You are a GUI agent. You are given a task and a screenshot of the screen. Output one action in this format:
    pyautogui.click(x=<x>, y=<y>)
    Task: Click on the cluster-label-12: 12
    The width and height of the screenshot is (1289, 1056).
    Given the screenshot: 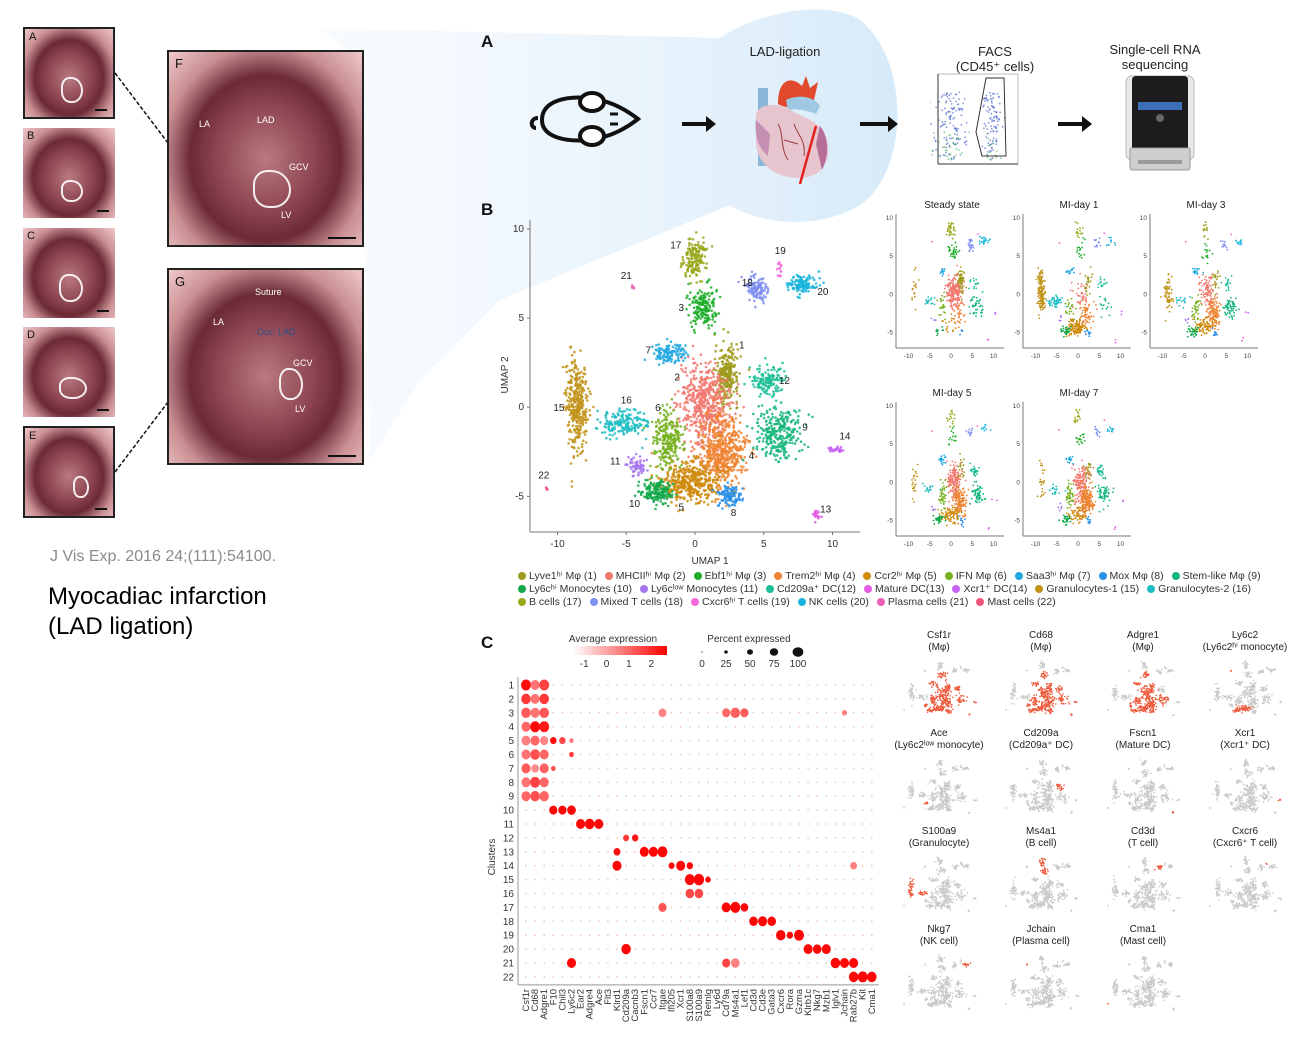 What is the action you would take?
    pyautogui.click(x=785, y=381)
    